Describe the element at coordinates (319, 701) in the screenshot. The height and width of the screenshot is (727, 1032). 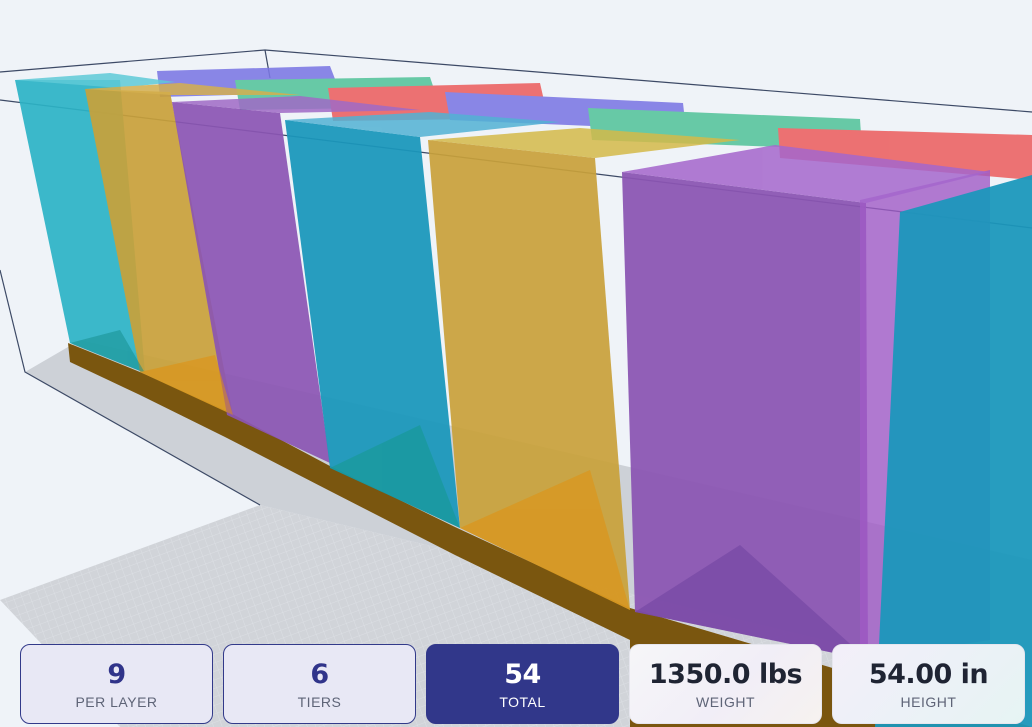
I see `stat-tiers-label: TIERS` at that location.